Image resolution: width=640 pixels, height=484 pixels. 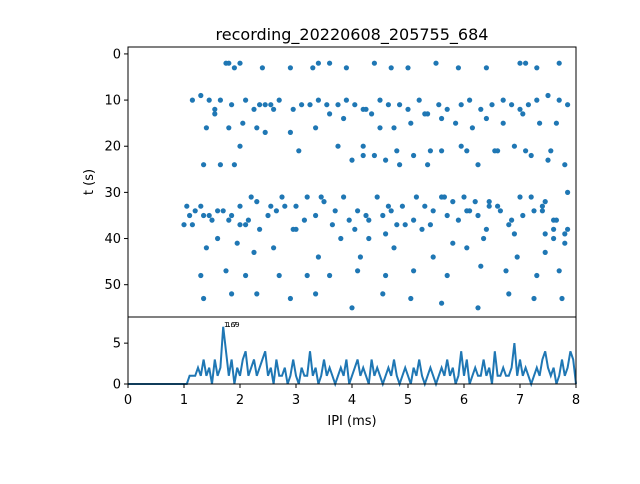 What do you see at coordinates (408, 400) in the screenshot?
I see `histogram-x-tick-label: 5` at bounding box center [408, 400].